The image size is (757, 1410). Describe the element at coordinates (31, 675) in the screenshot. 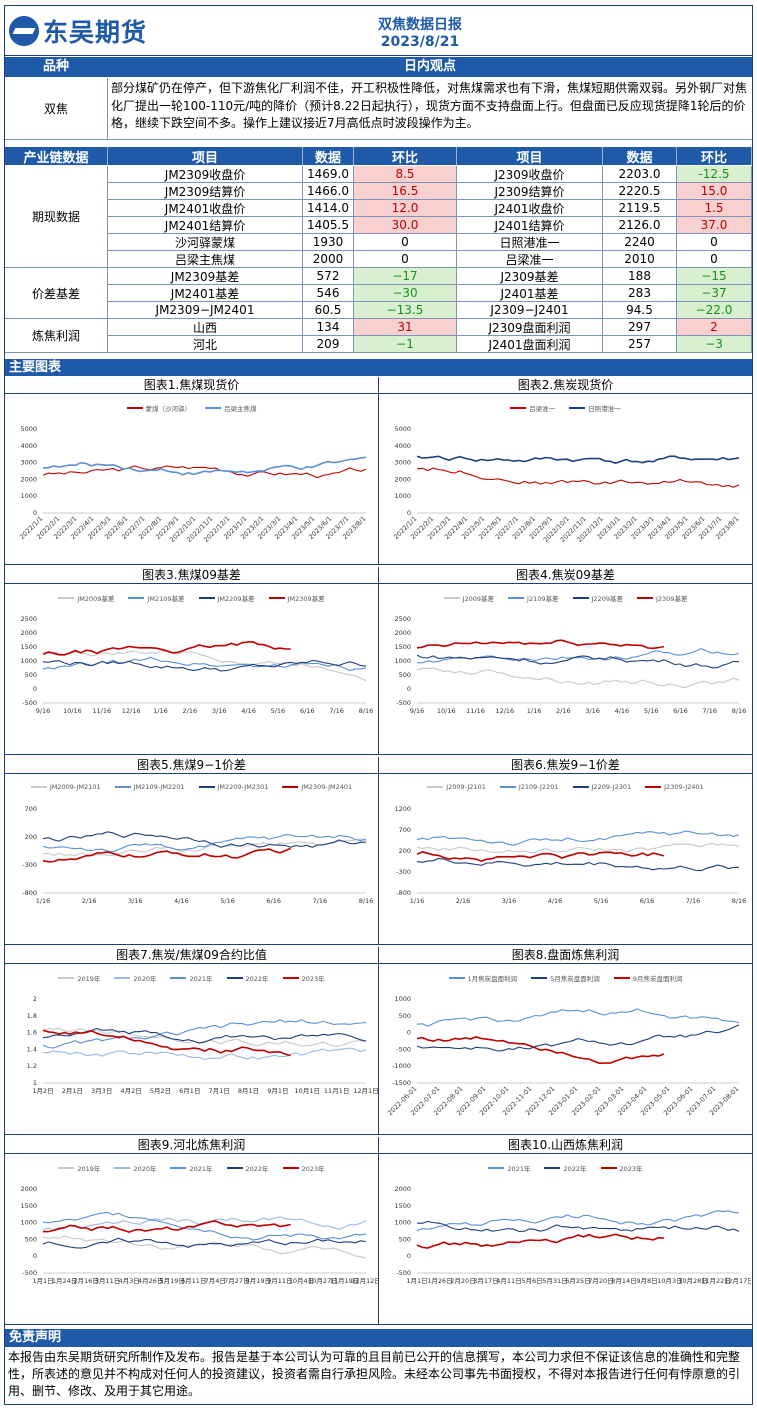

I see `y-tick-label: 500` at that location.